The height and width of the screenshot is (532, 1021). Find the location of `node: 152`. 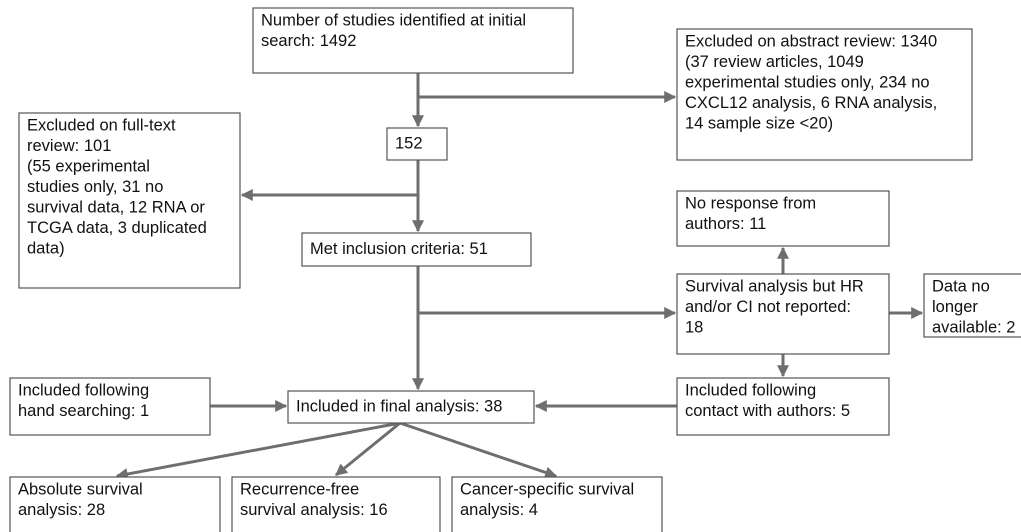

node: 152 is located at coordinates (417, 144).